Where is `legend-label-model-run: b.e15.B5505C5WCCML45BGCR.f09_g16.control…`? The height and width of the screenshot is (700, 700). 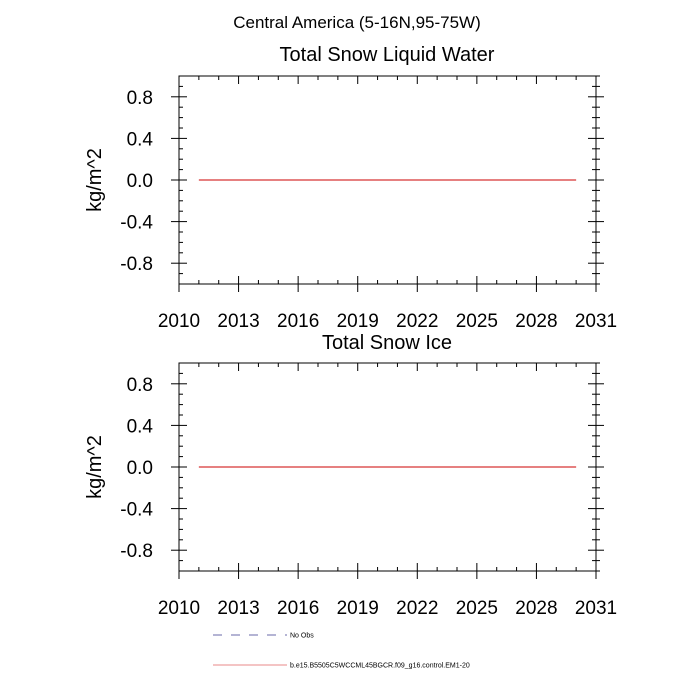 legend-label-model-run: b.e15.B5505C5WCCML45BGCR.f09_g16.control… is located at coordinates (380, 666).